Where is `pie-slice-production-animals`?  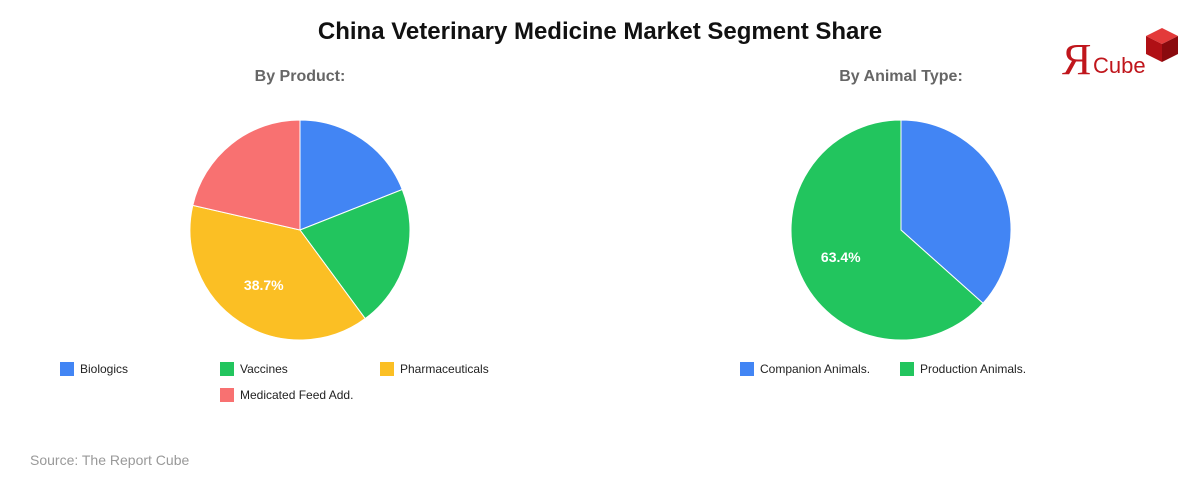 pie-slice-production-animals is located at coordinates (887, 230).